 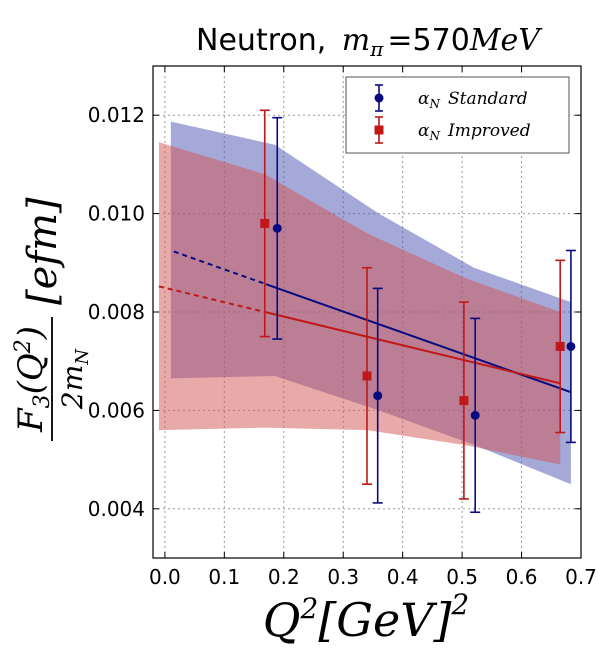 I want to click on ylabel-num-close: ), so click(x=31, y=333).